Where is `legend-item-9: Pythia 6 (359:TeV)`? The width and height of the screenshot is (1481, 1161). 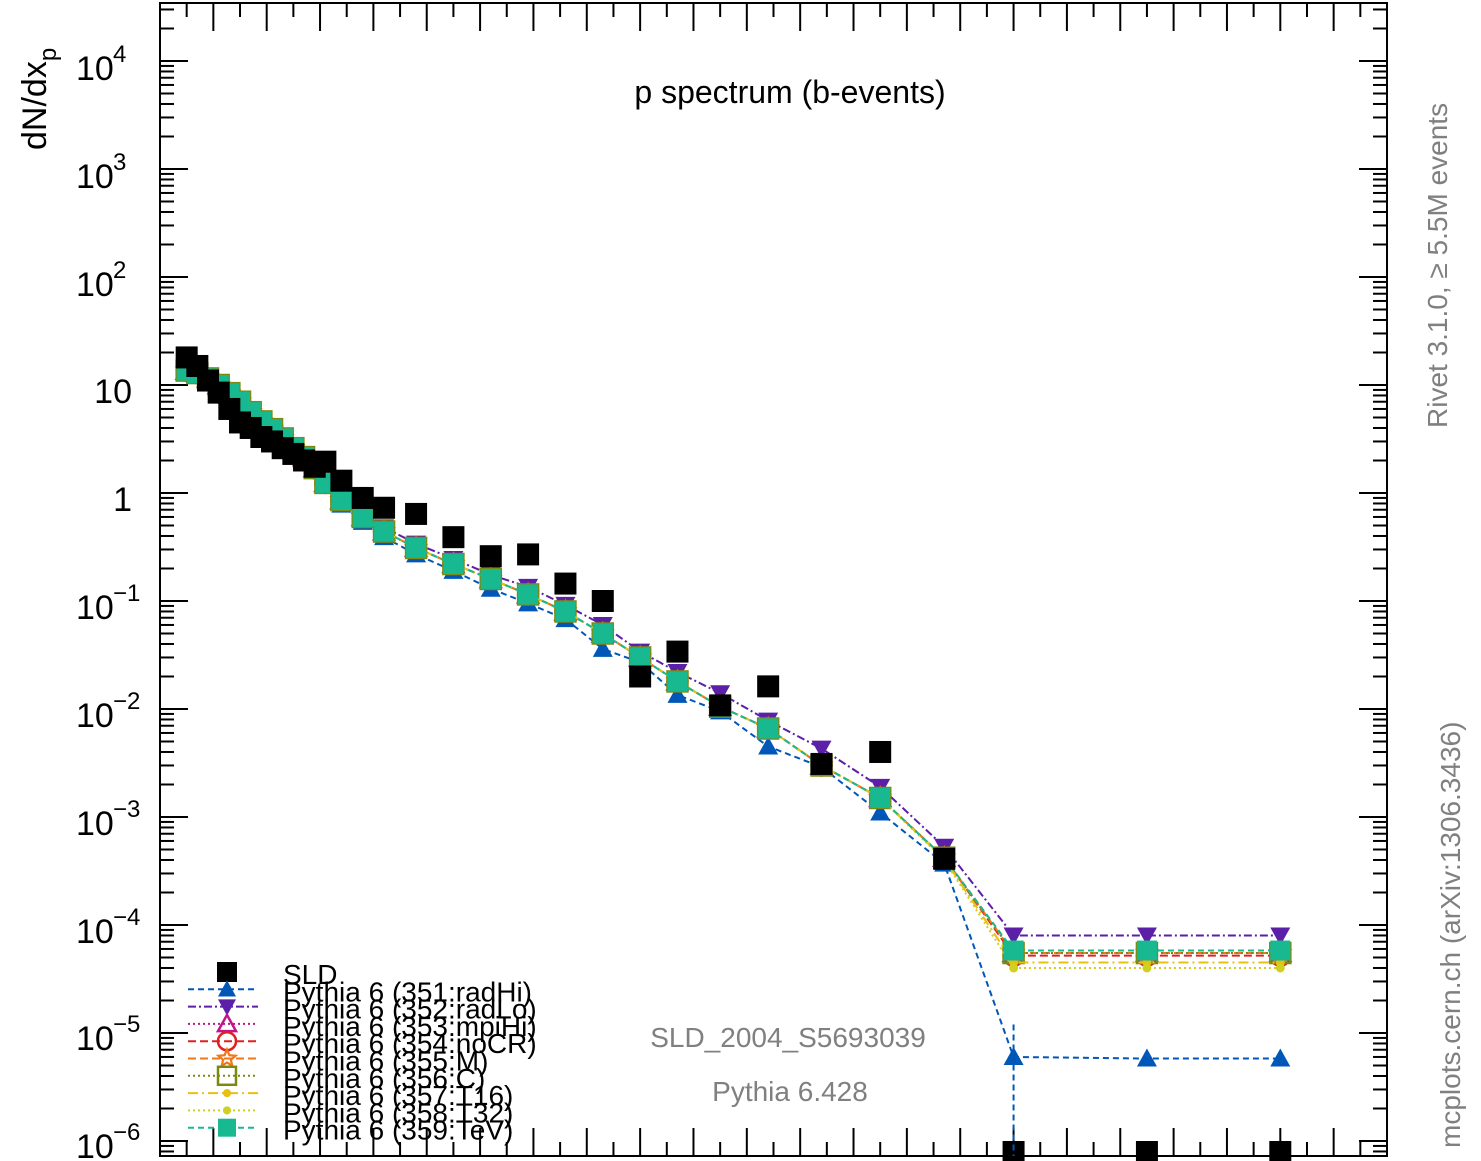 legend-item-9: Pythia 6 (359:TeV) is located at coordinates (350, 1130).